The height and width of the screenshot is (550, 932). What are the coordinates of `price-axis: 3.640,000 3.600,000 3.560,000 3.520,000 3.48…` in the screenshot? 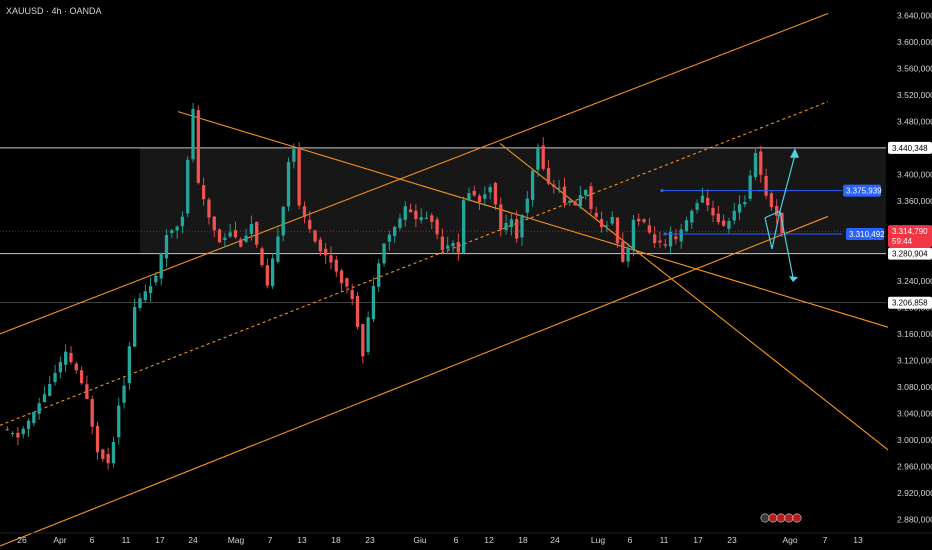 It's located at (914, 268).